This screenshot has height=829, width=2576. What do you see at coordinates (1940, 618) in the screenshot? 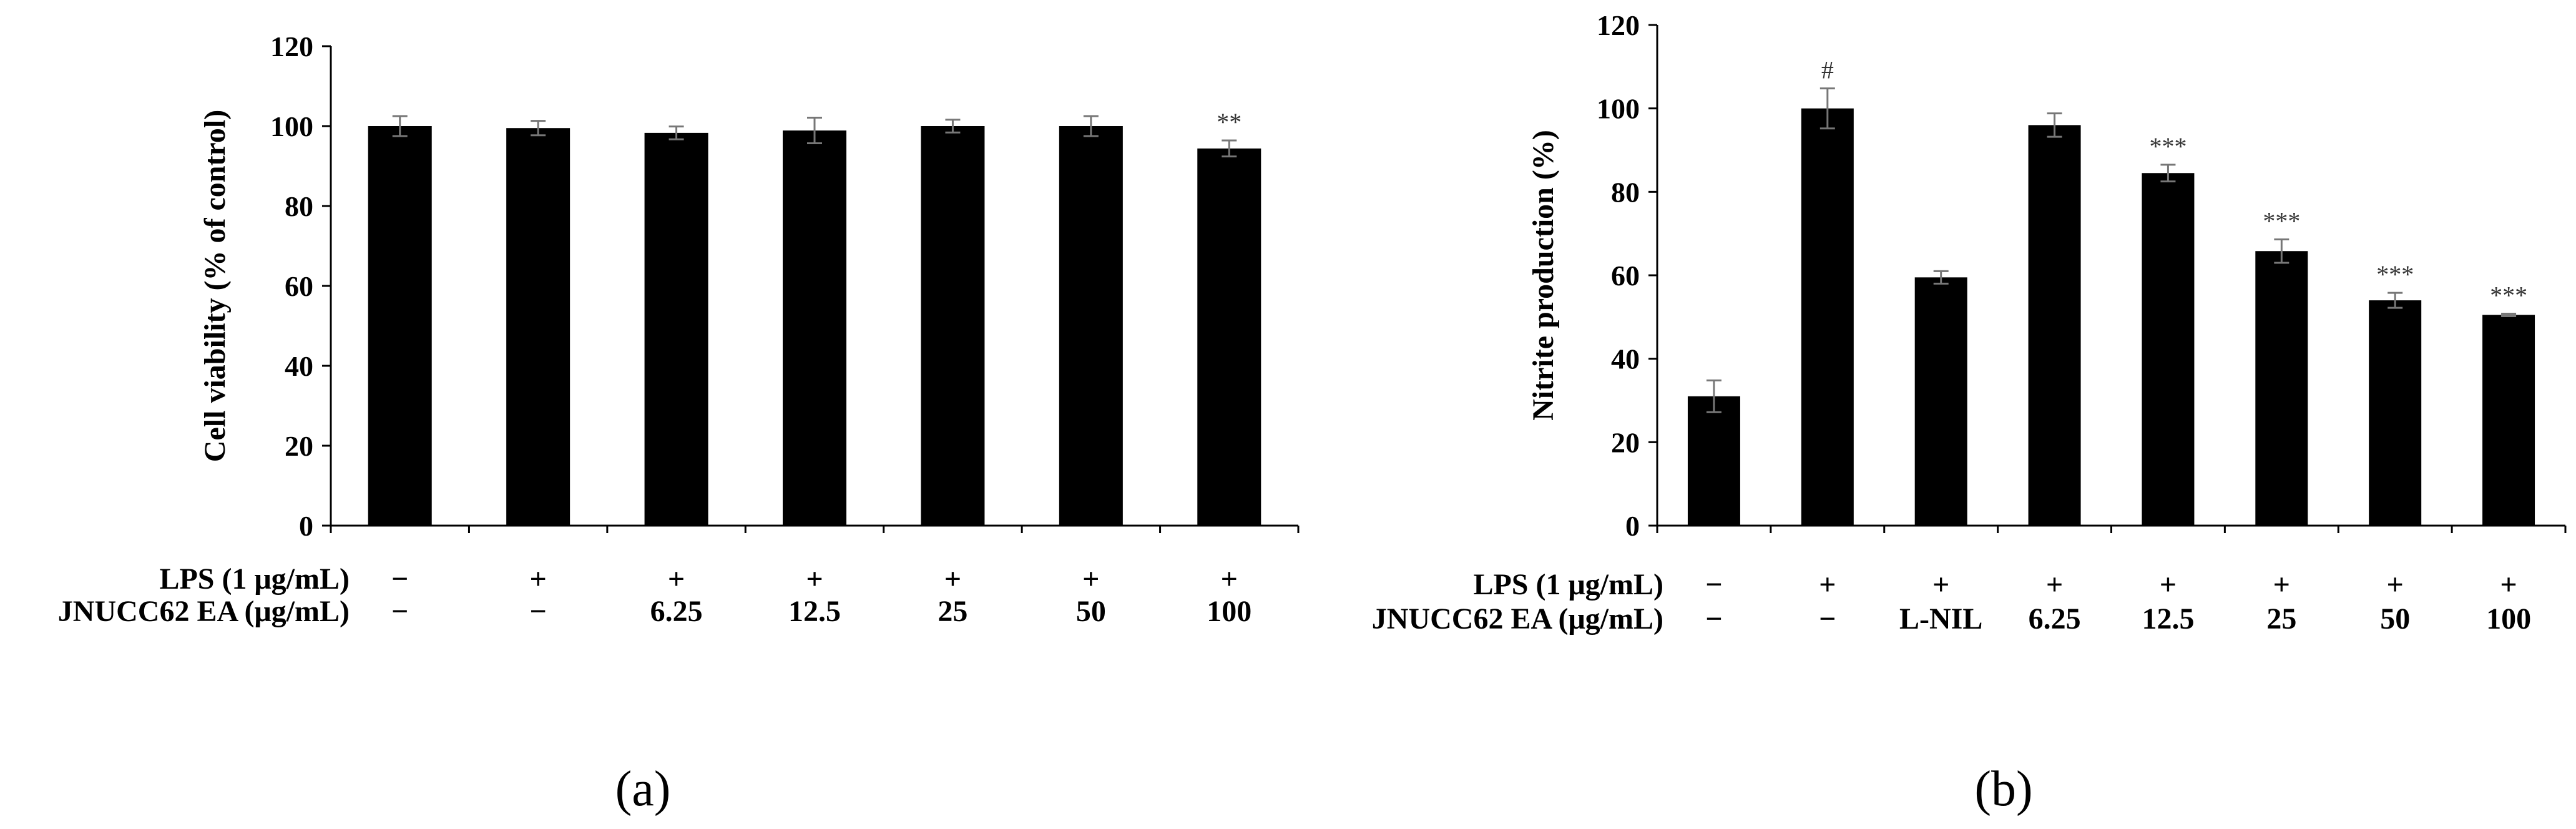
I see `treatment-value: L-NIL` at bounding box center [1940, 618].